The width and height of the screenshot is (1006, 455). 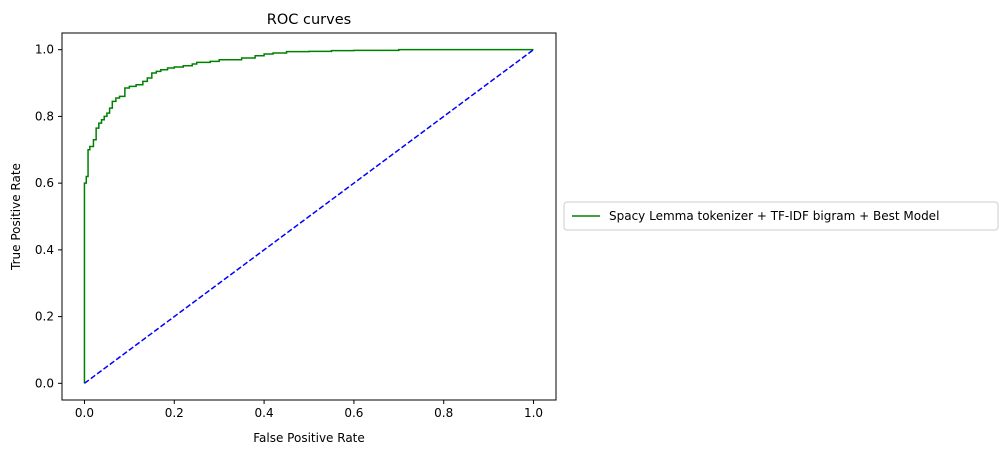 What do you see at coordinates (44, 383) in the screenshot?
I see `y-tick-label: 0.0` at bounding box center [44, 383].